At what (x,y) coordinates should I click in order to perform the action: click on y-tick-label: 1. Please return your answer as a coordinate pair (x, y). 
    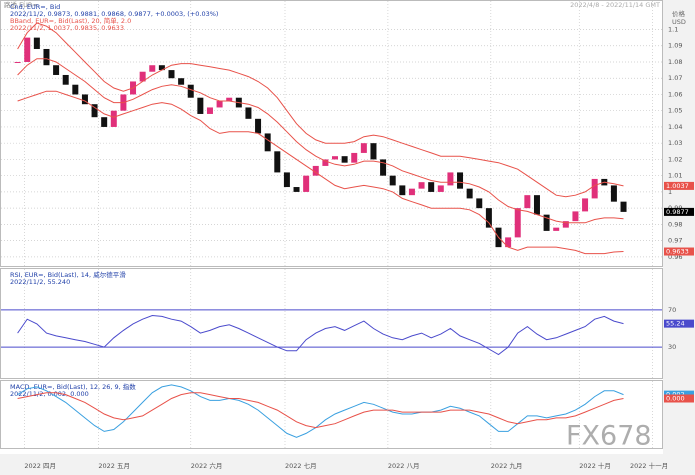
    Looking at the image, I should click on (670, 192).